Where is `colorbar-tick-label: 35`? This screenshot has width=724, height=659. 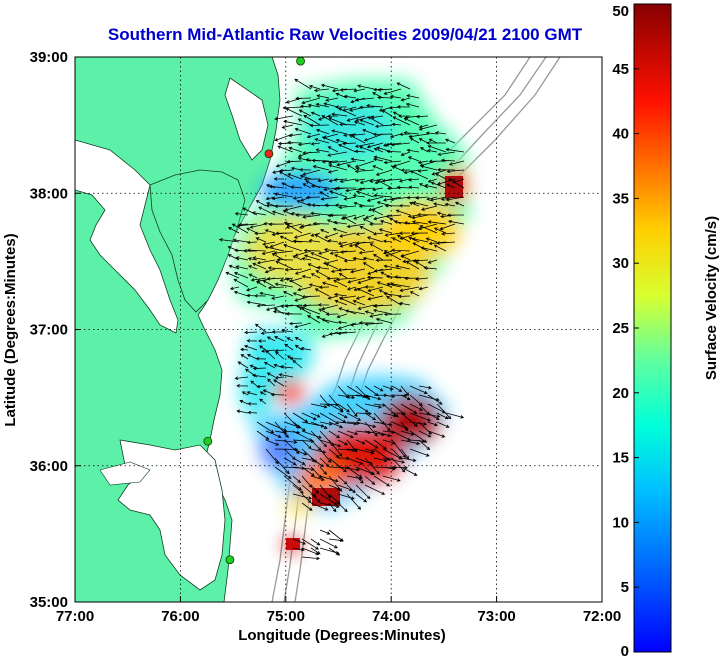
colorbar-tick-label: 35 is located at coordinates (620, 198).